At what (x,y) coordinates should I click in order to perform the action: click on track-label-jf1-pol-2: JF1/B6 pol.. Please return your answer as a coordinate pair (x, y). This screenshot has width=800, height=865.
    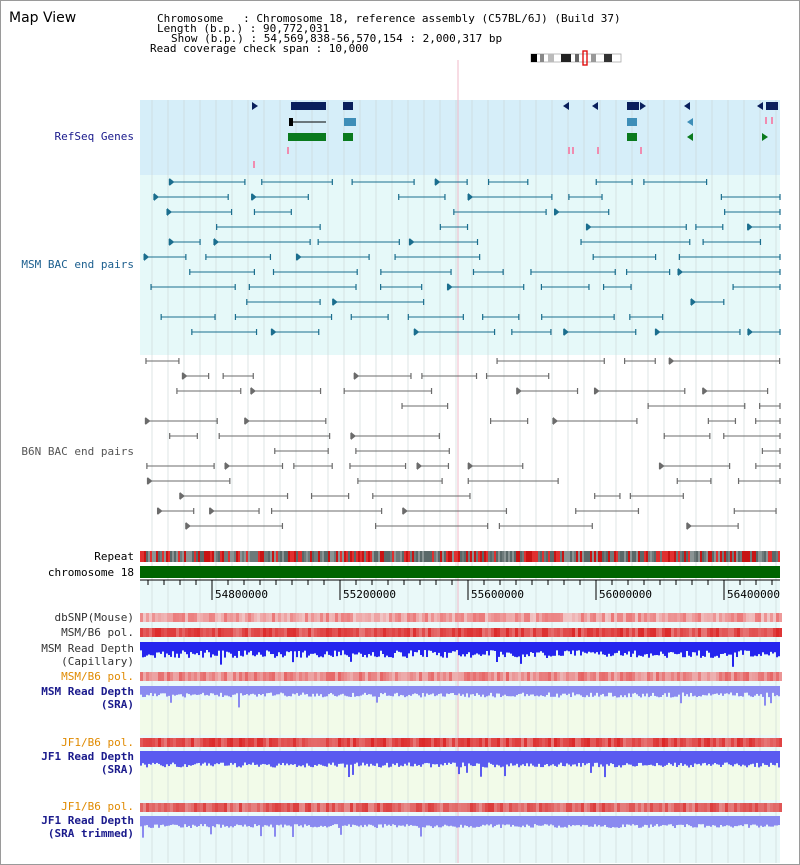
    Looking at the image, I should click on (97, 806).